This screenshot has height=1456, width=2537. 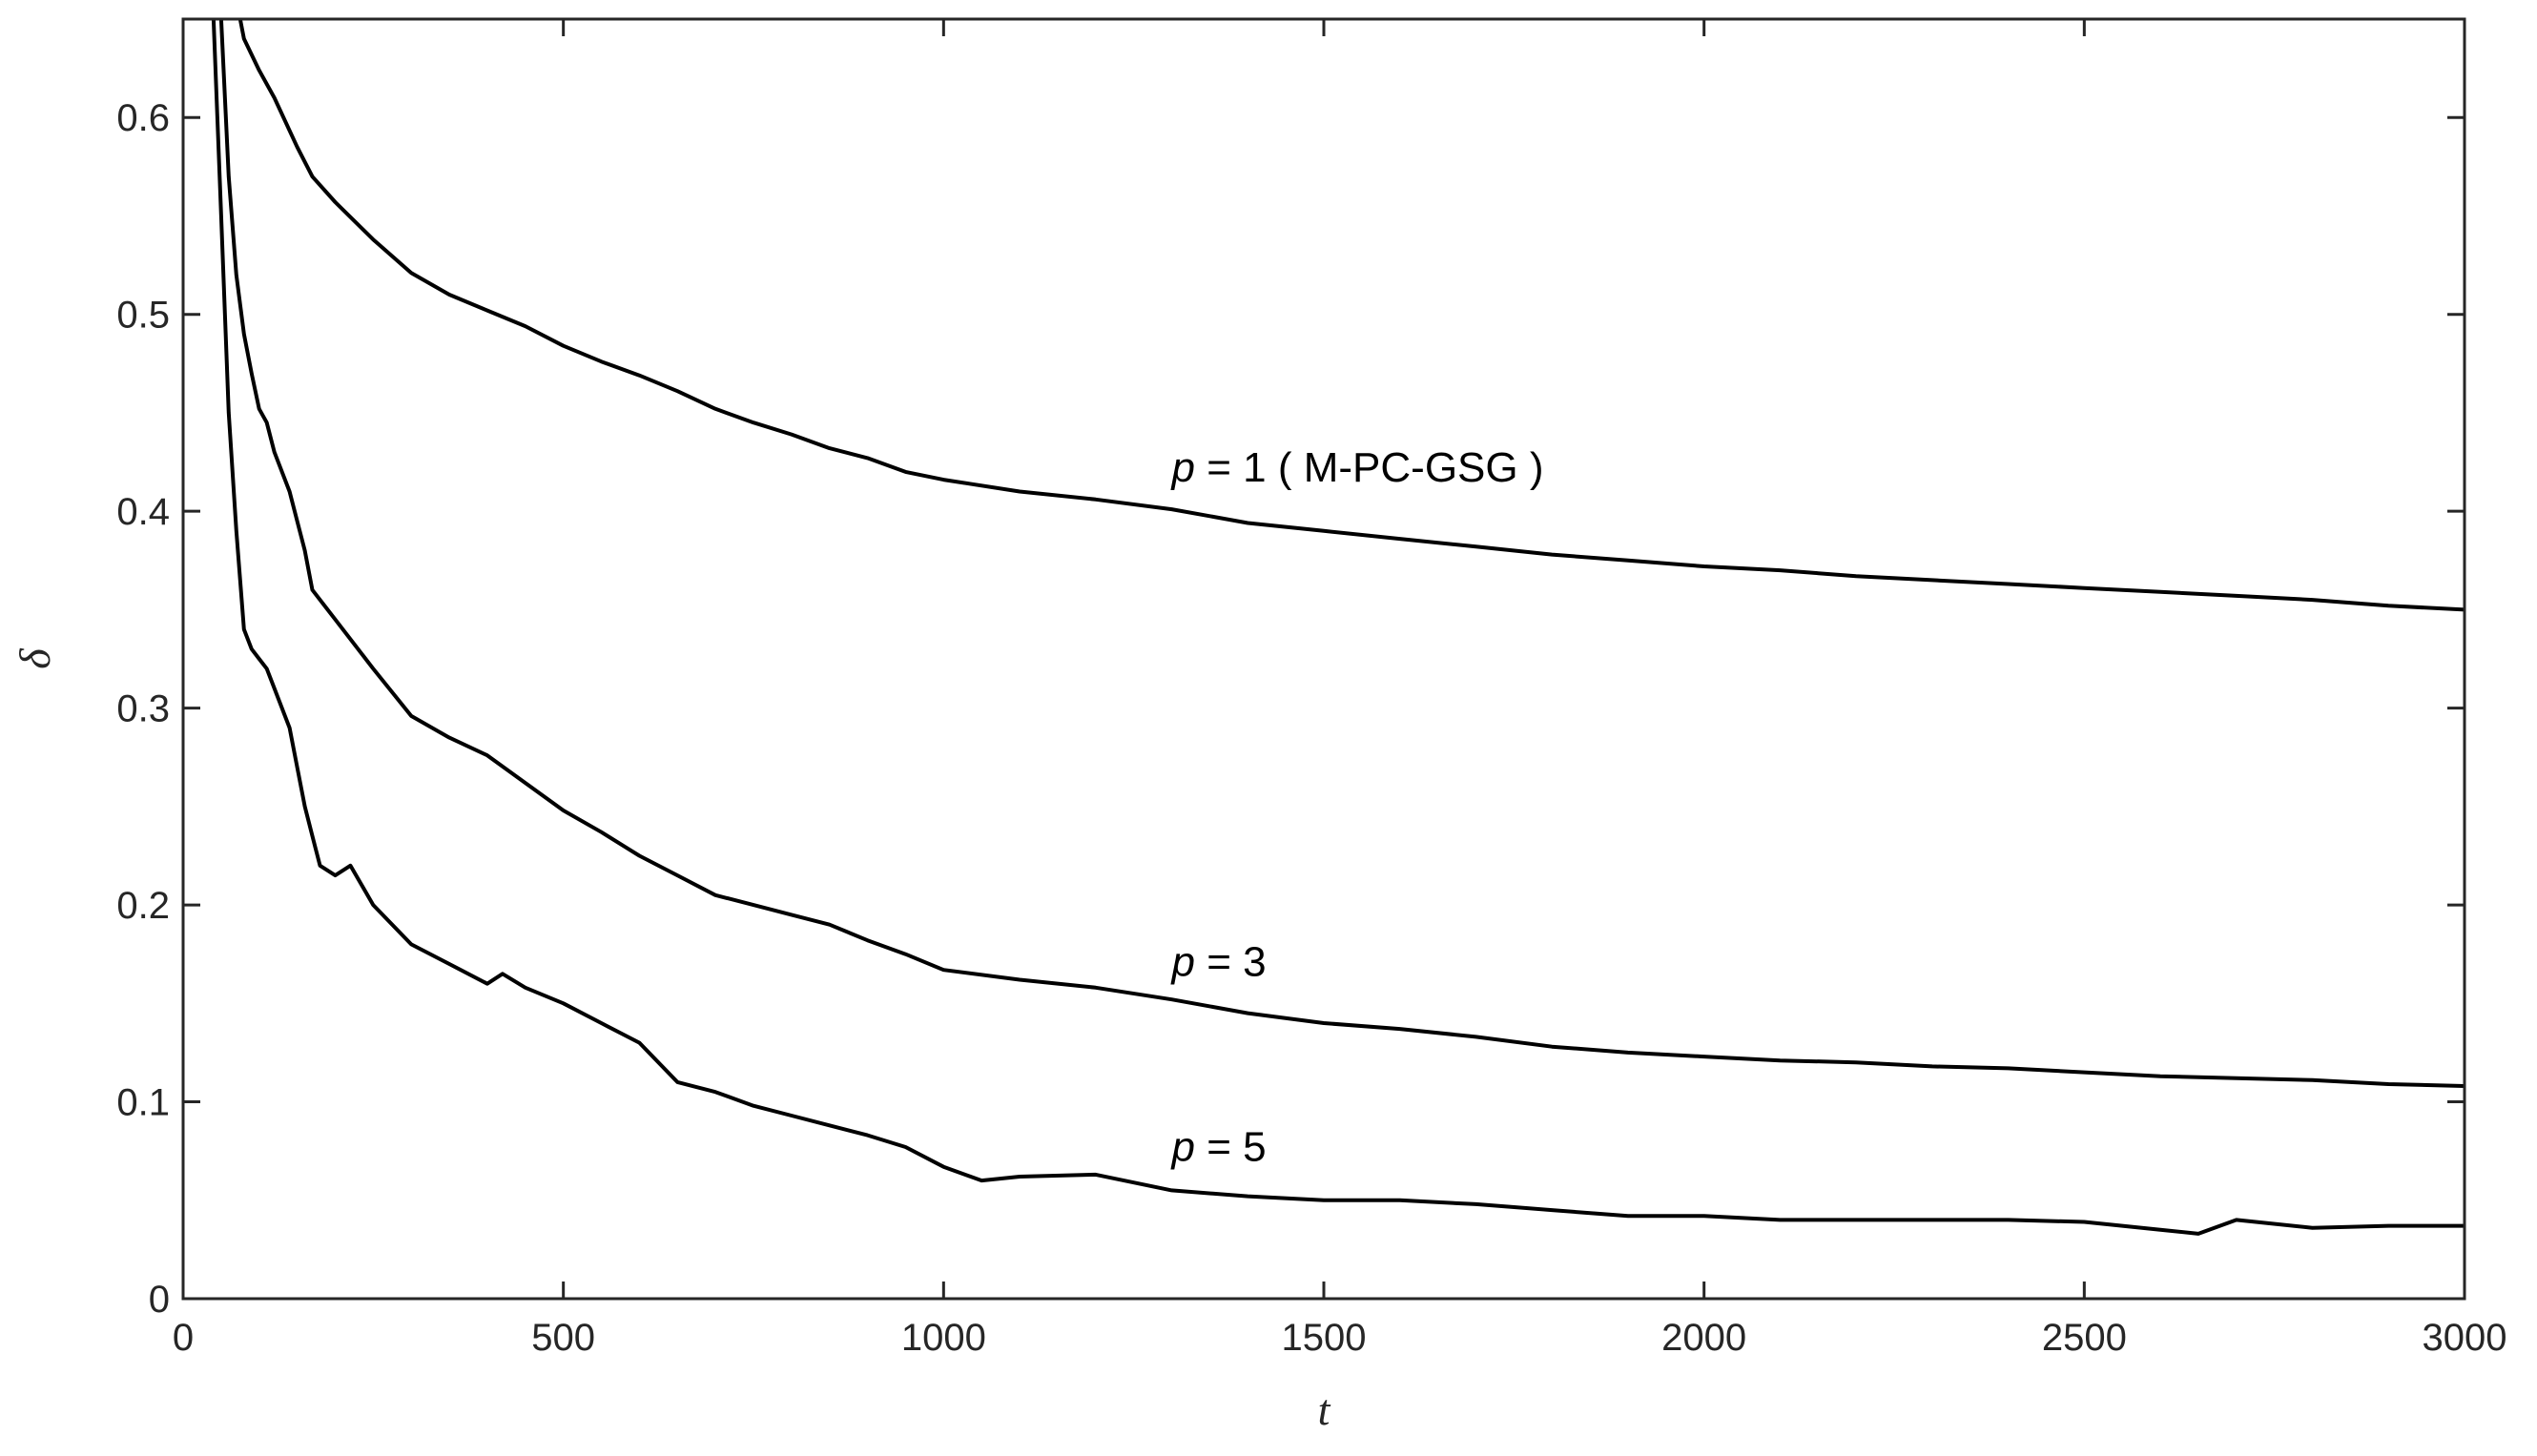 I want to click on y-tick-label: 0.6, so click(x=143, y=118).